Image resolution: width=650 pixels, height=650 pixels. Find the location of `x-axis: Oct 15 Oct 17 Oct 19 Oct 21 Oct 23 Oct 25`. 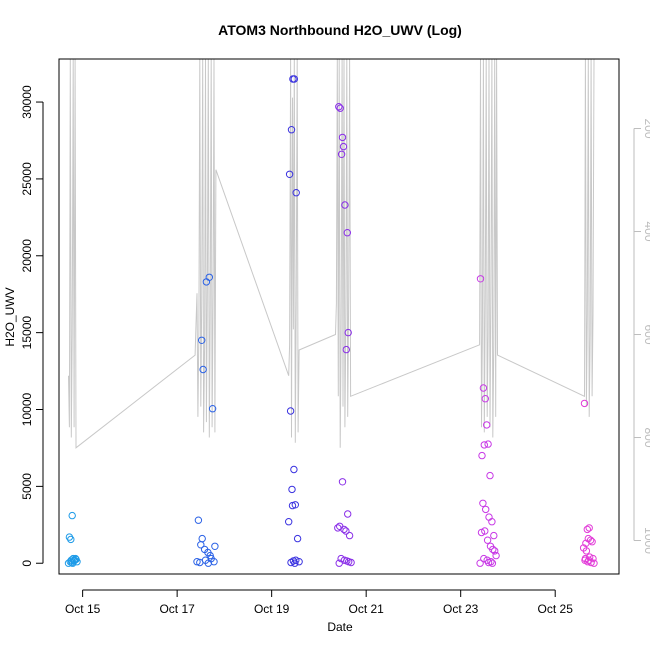

x-axis: Oct 15 Oct 17 Oct 19 Oct 21 Oct 23 Oct 25 is located at coordinates (319, 602).